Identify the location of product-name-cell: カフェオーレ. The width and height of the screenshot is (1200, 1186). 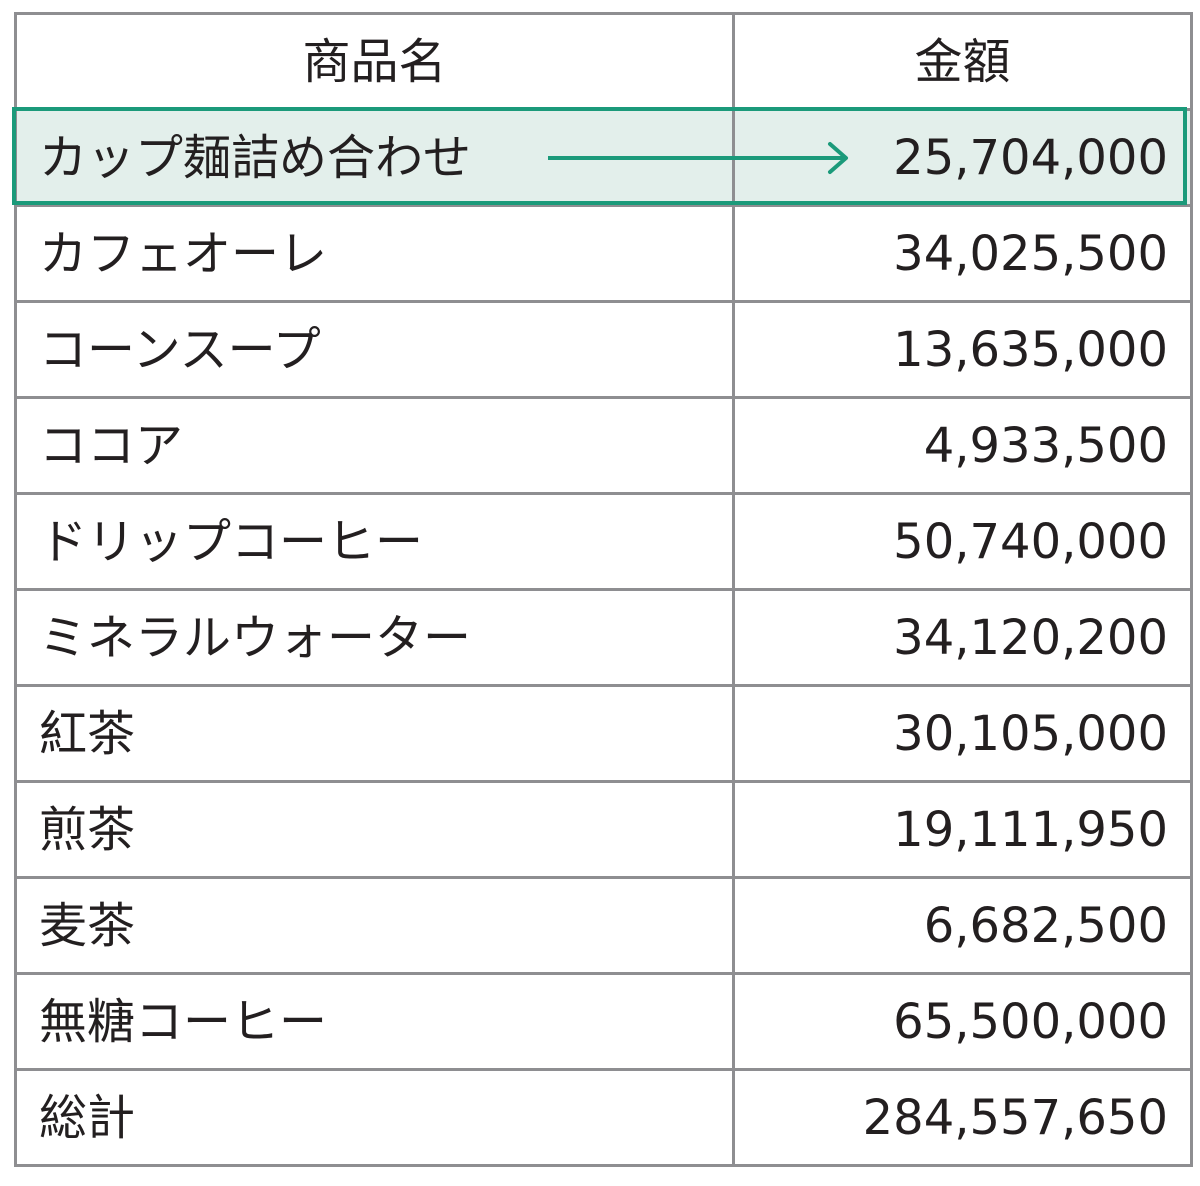
(374, 253).